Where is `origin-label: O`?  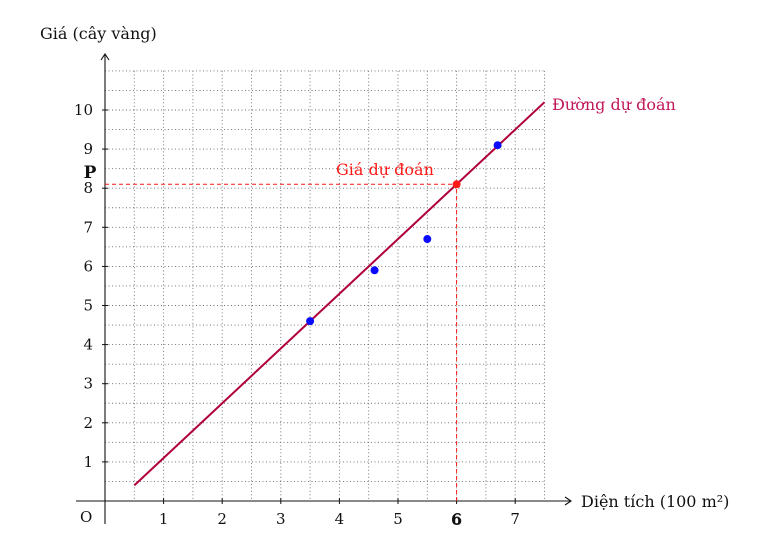
origin-label: O is located at coordinates (86, 517).